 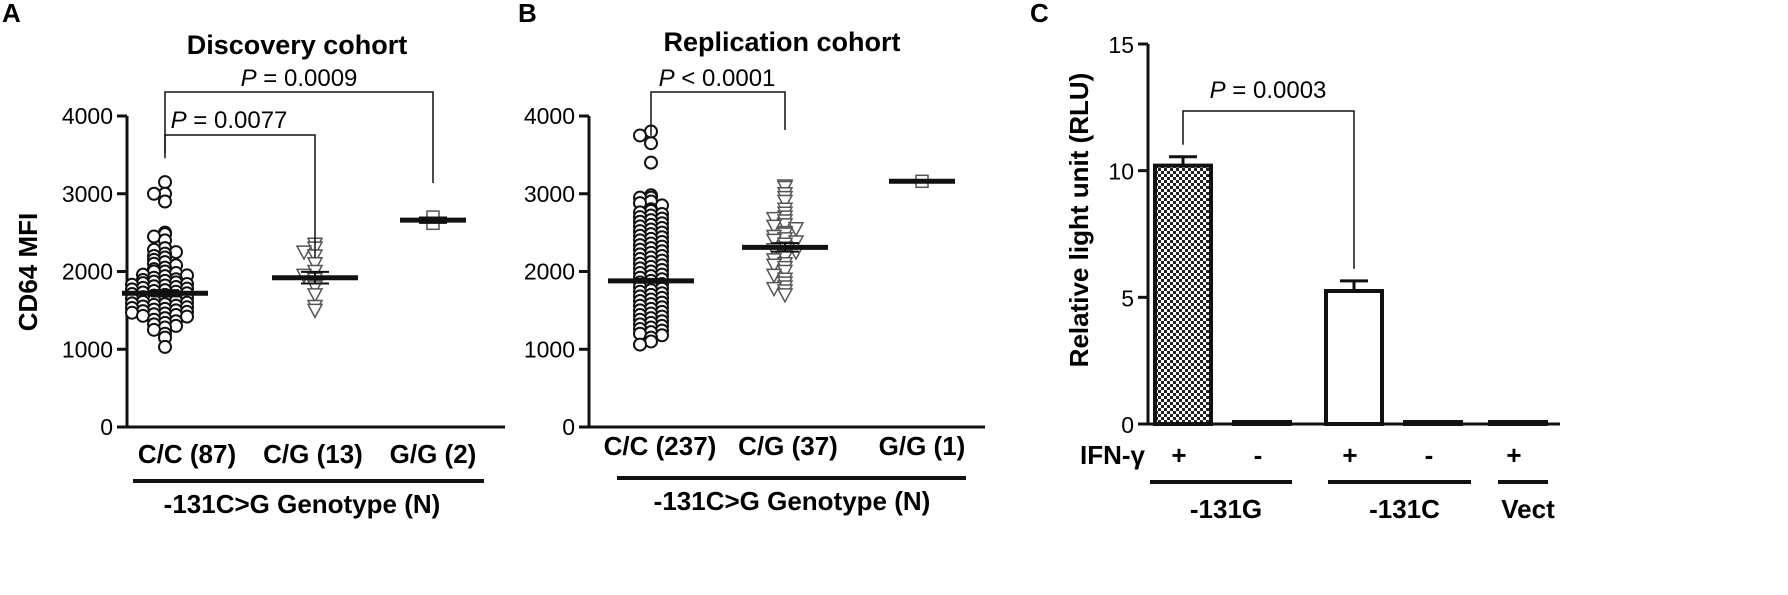 I want to click on panel-c-y-ticks: 0 5 10 15, so click(x=1128, y=235).